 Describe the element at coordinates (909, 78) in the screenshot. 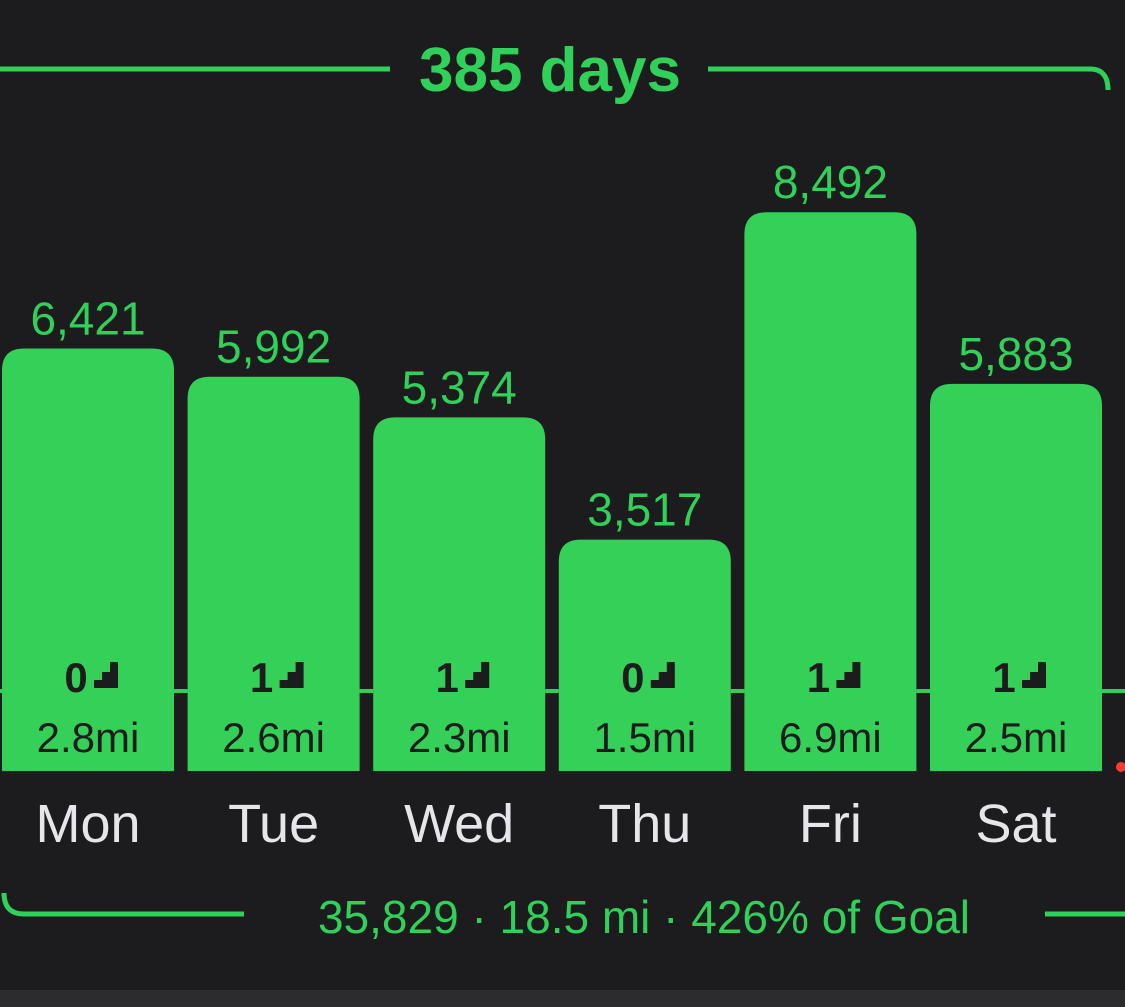

I see `header-bracket-right` at that location.